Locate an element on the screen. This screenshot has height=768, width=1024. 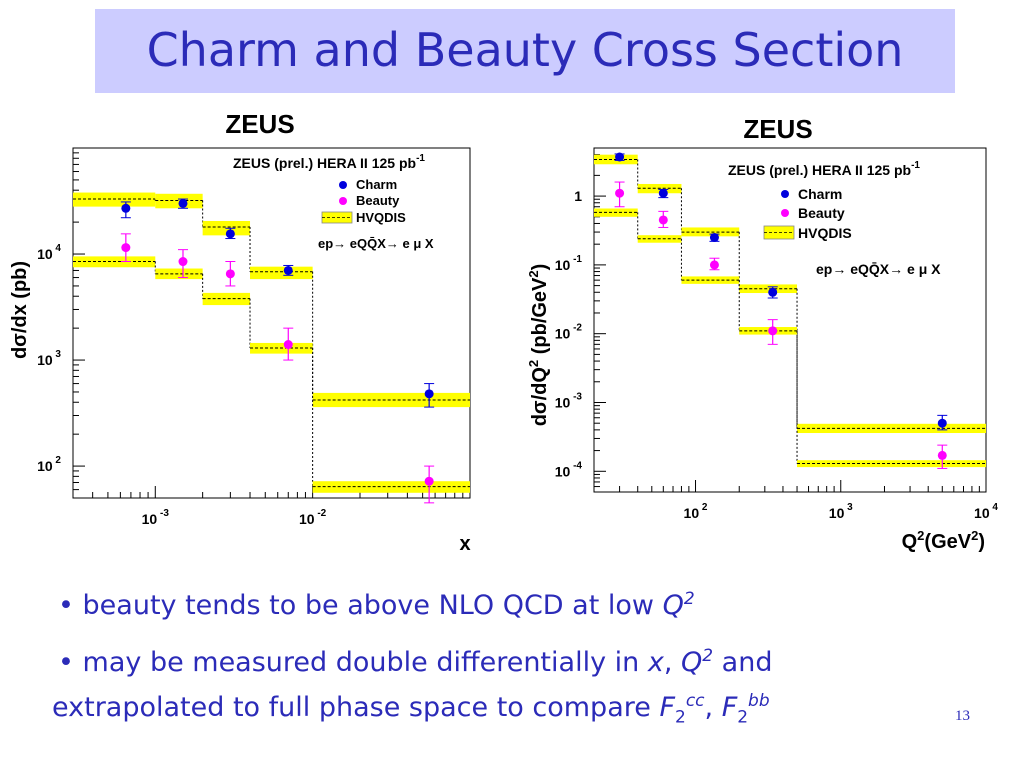
y-tick-label: 10 -4 is located at coordinates (569, 469).